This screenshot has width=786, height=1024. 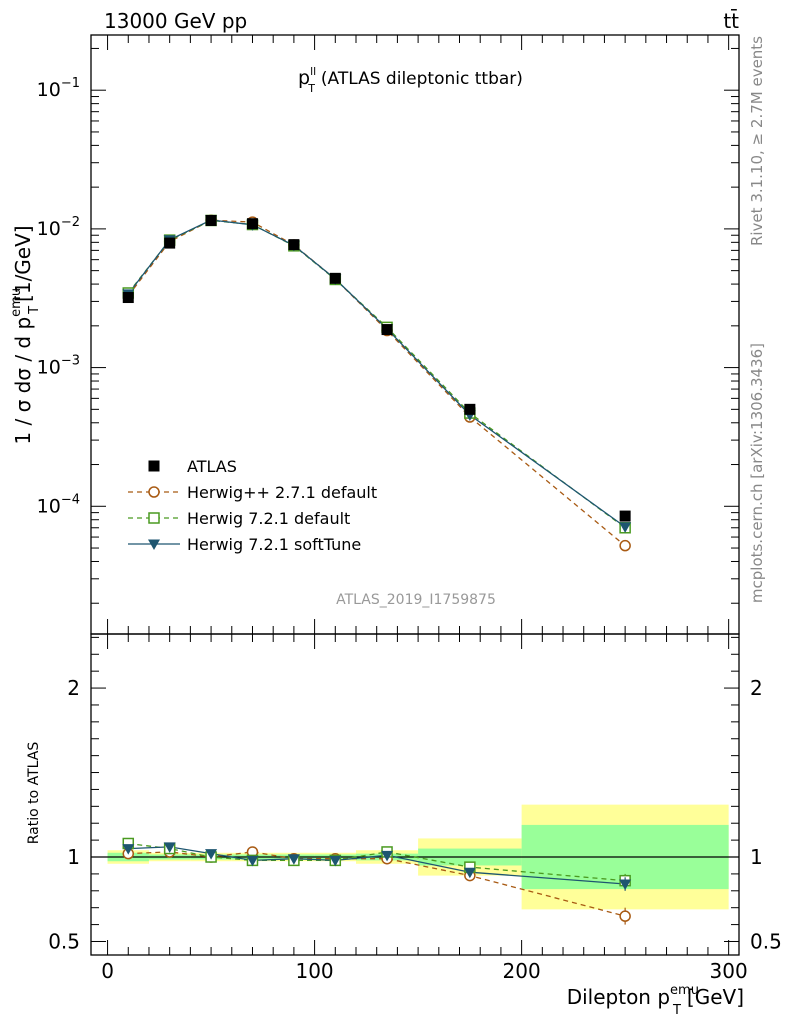 What do you see at coordinates (34, 310) in the screenshot?
I see `y-axis-label-sub: T` at bounding box center [34, 310].